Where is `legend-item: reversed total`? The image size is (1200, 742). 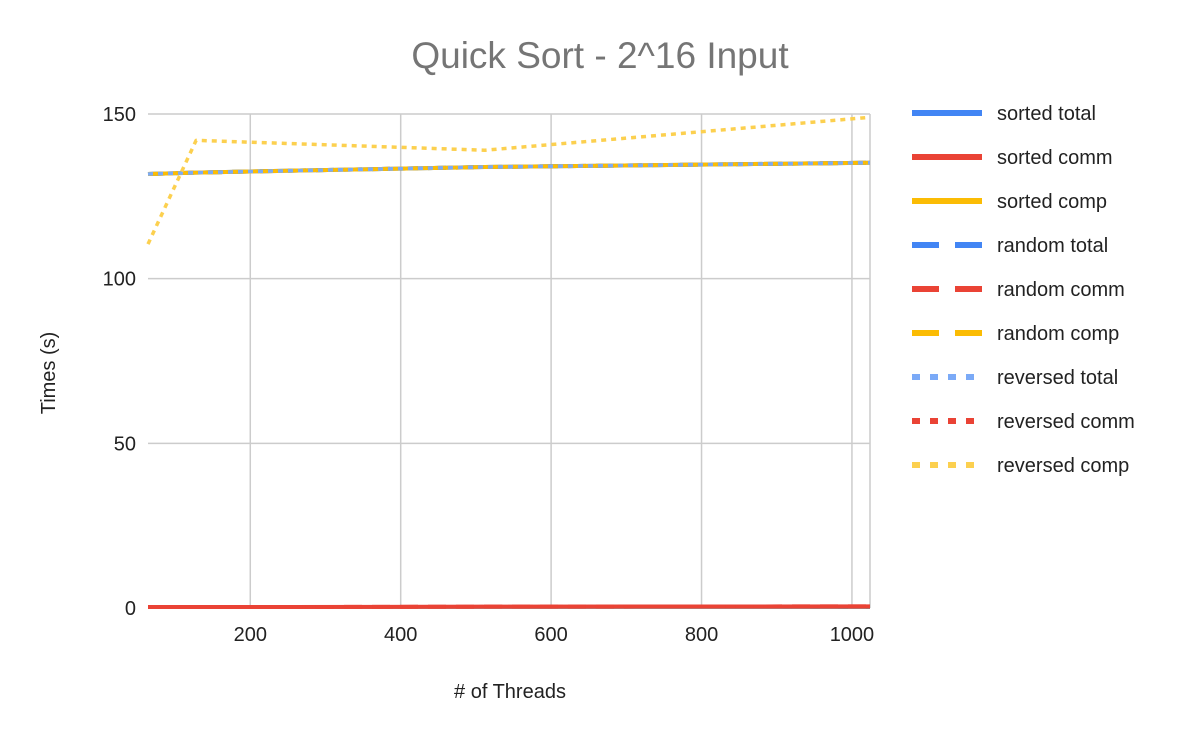 legend-item: reversed total is located at coordinates (1015, 378).